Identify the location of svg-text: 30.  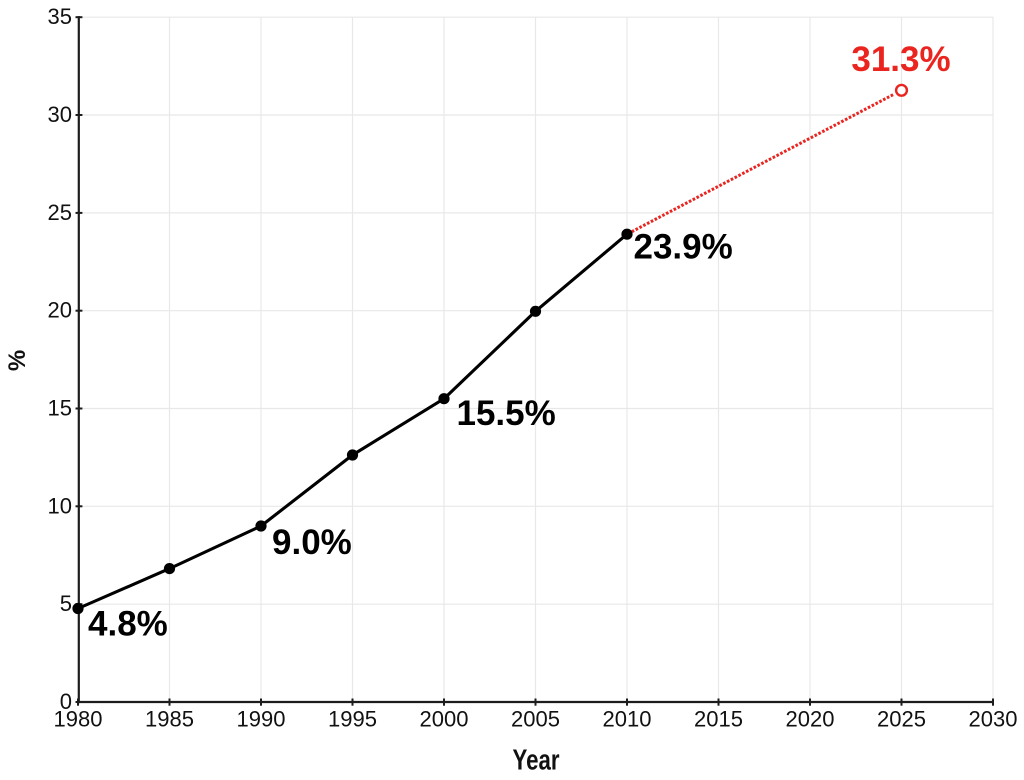
(60, 114).